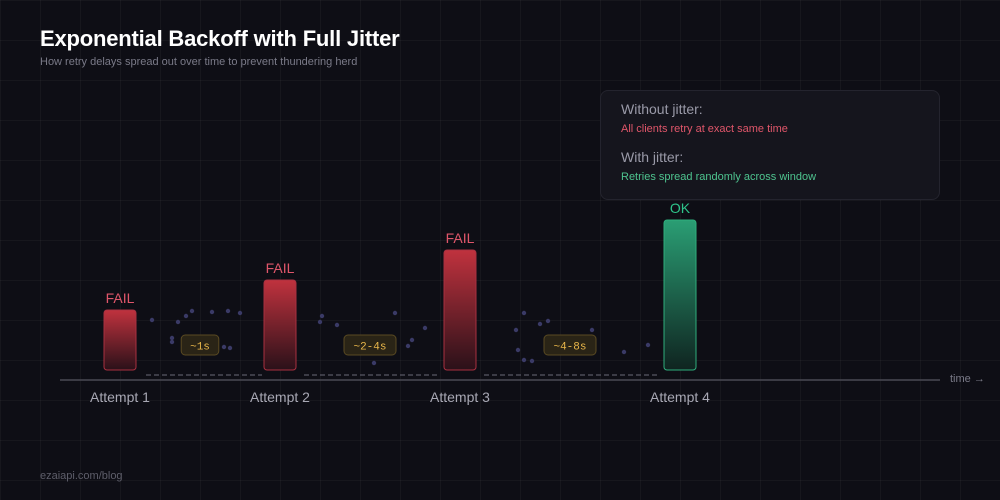  What do you see at coordinates (680, 397) in the screenshot?
I see `attempt-label: Attempt 4` at bounding box center [680, 397].